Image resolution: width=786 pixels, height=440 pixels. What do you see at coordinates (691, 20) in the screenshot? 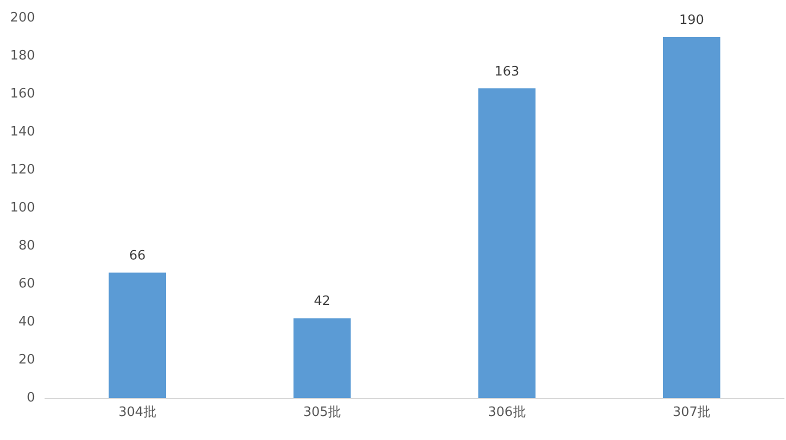
I see `data-label: 190` at bounding box center [691, 20].